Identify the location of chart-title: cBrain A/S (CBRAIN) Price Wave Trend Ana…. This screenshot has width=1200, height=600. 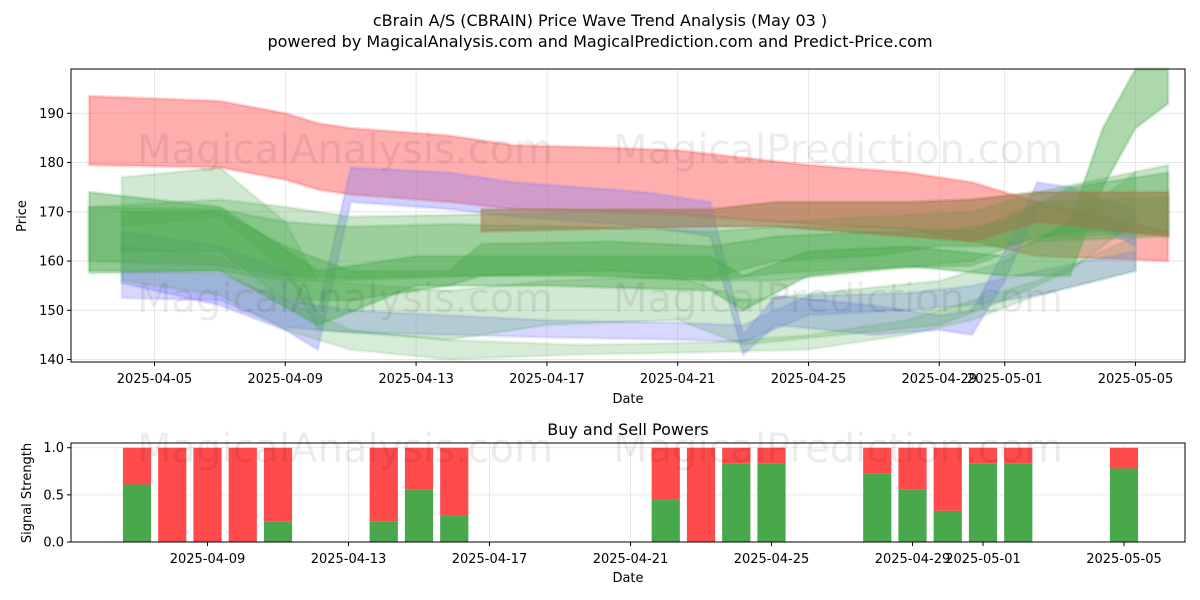
(600, 20).